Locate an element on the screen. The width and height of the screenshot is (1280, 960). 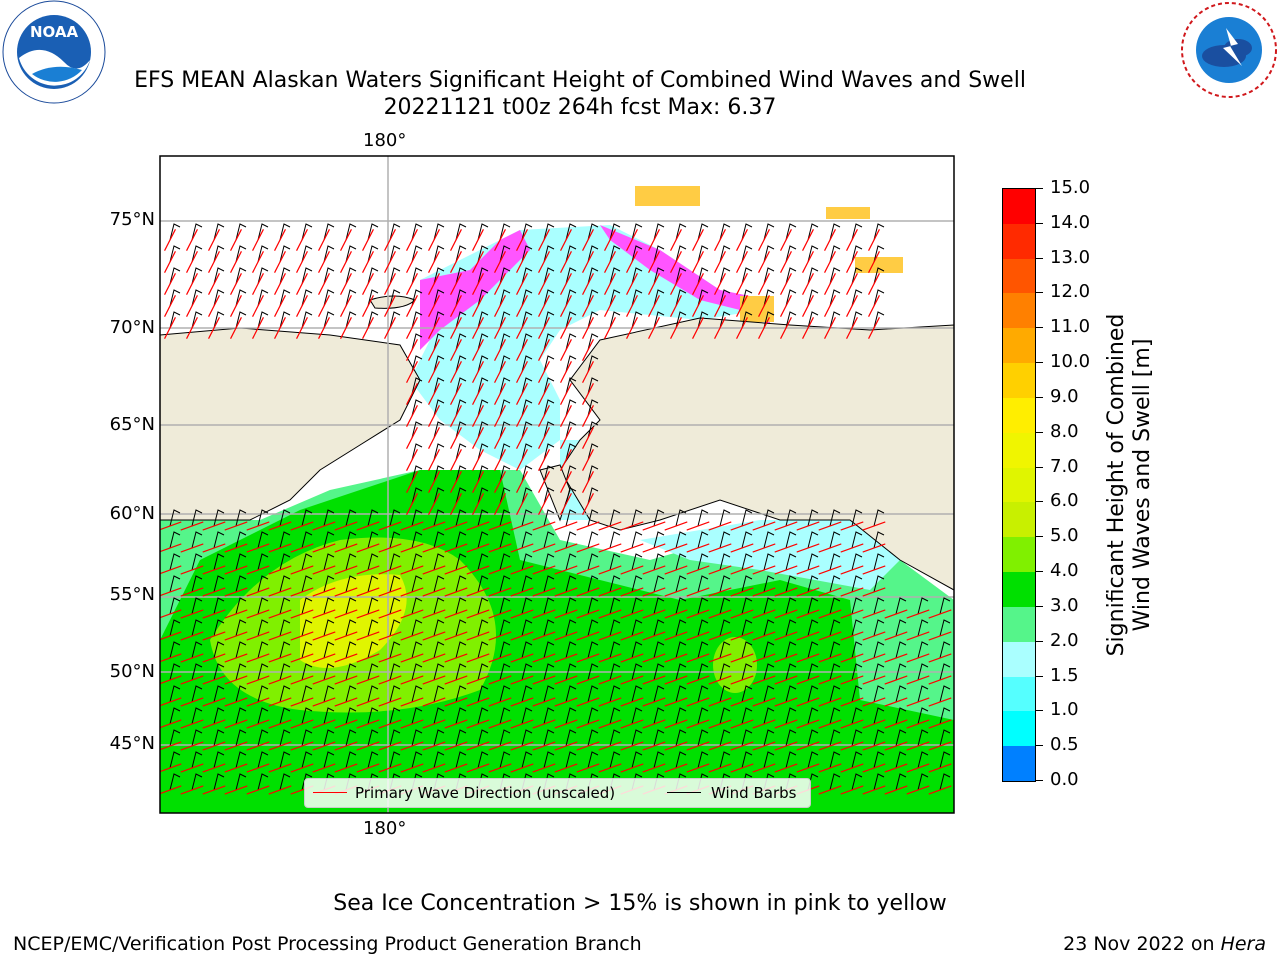
colorbar-segment is located at coordinates (1019, 624).